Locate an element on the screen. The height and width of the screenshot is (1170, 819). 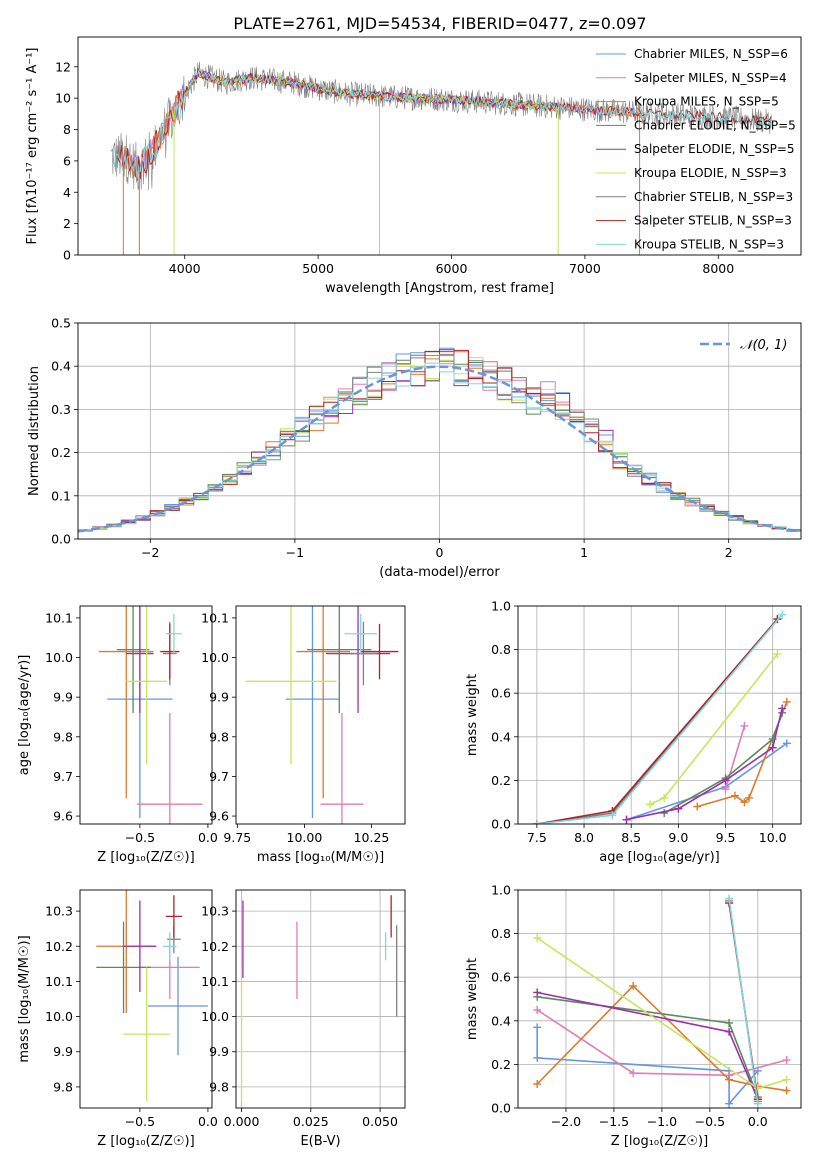
y-axis-label: mass [log₁₀(M/M☉)] is located at coordinates (24, 998).